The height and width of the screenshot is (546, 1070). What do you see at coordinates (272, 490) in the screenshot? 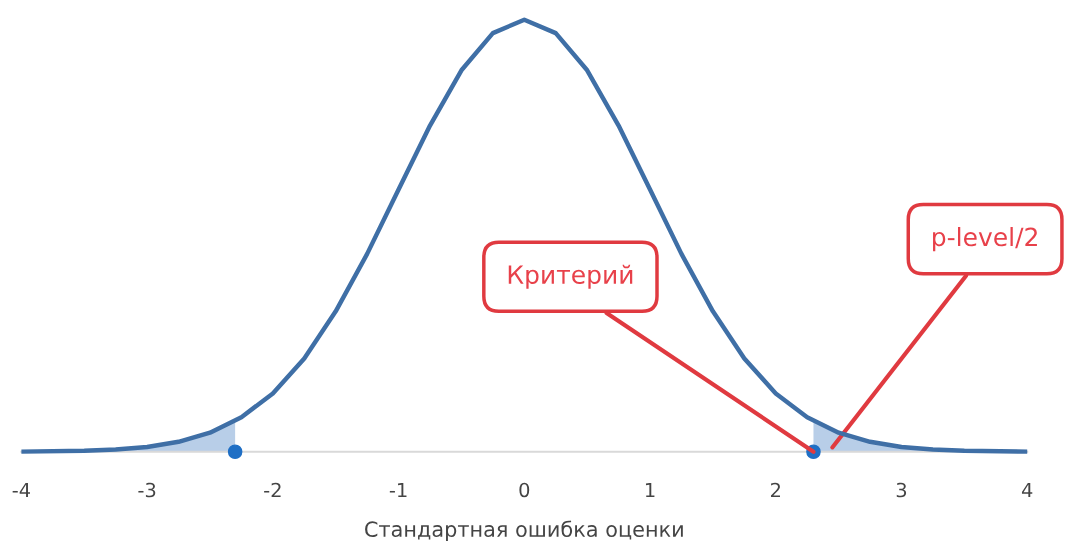
I see `x-tick-label: -2` at bounding box center [272, 490].